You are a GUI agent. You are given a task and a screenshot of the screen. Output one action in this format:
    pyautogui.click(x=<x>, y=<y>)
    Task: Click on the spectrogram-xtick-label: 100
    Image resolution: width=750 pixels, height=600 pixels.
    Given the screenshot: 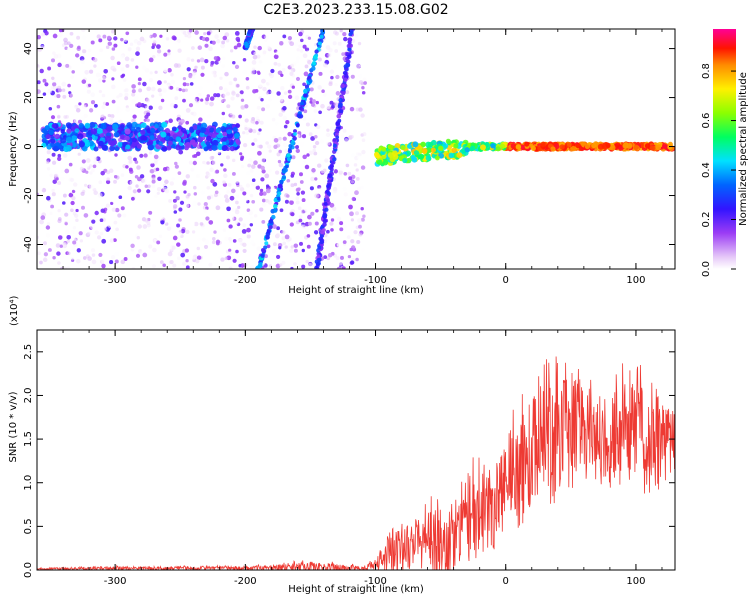 What is the action you would take?
    pyautogui.click(x=635, y=280)
    